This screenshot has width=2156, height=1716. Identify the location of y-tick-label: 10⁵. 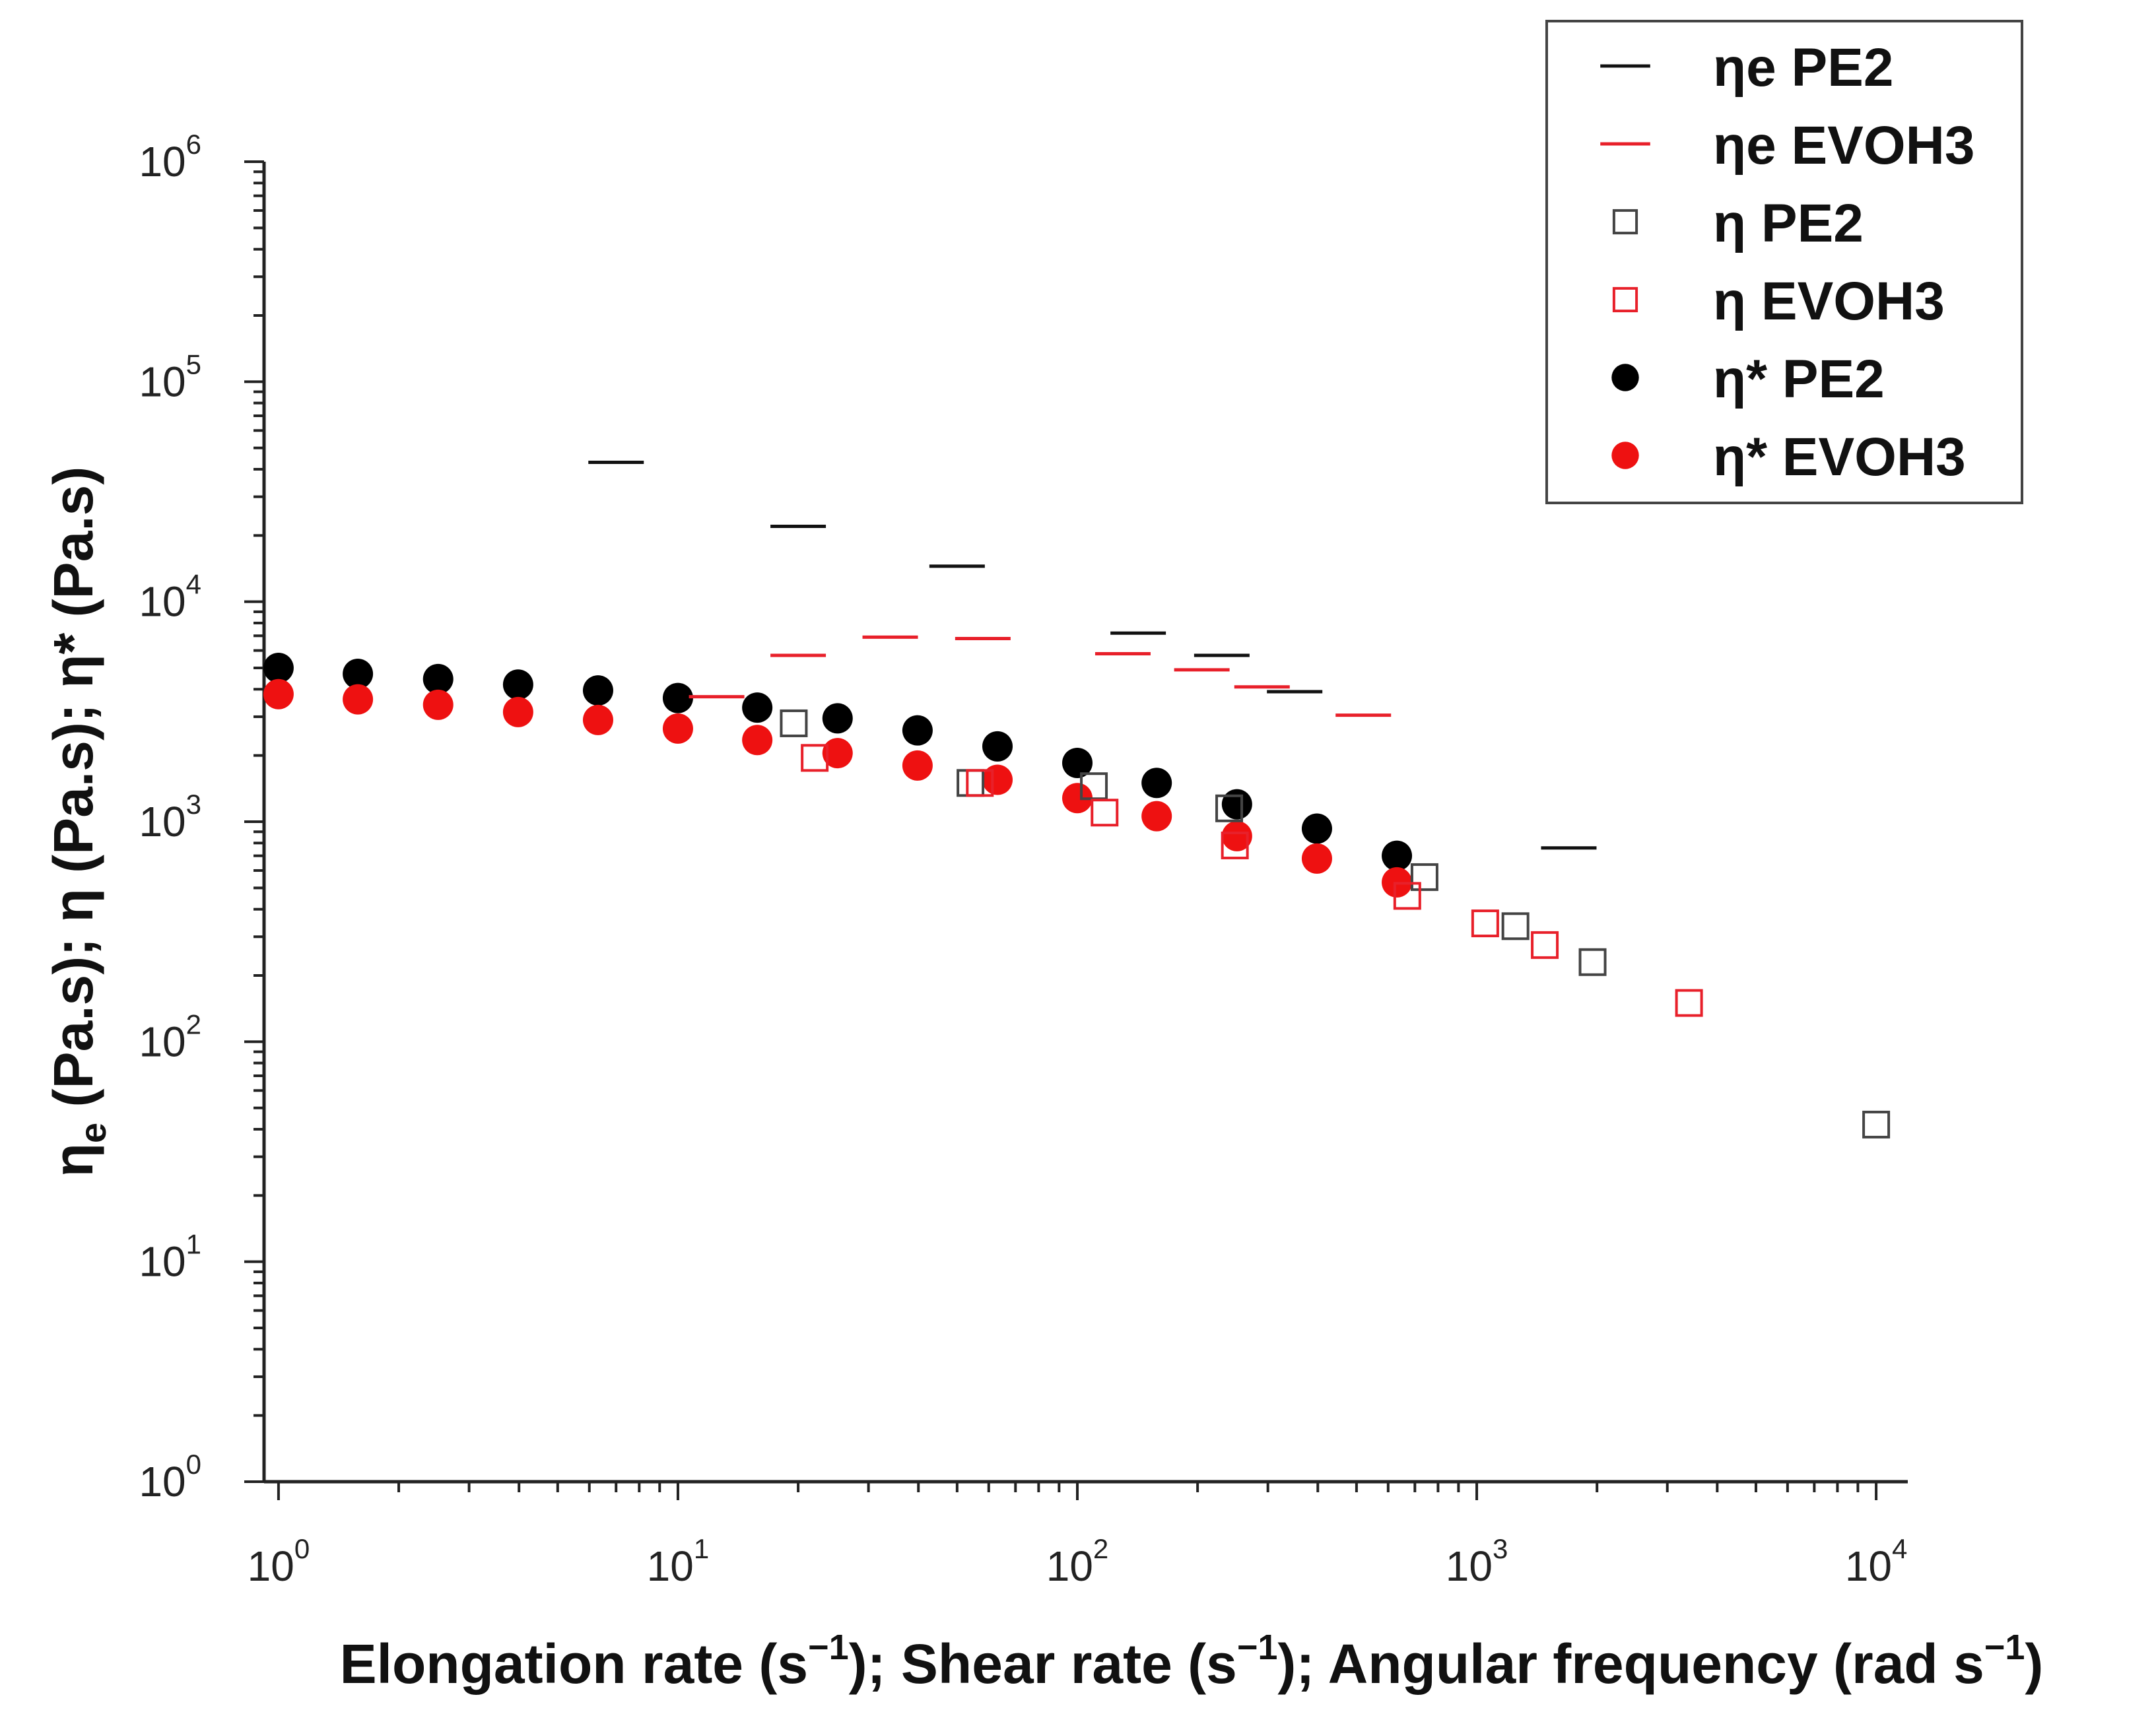
(170, 377).